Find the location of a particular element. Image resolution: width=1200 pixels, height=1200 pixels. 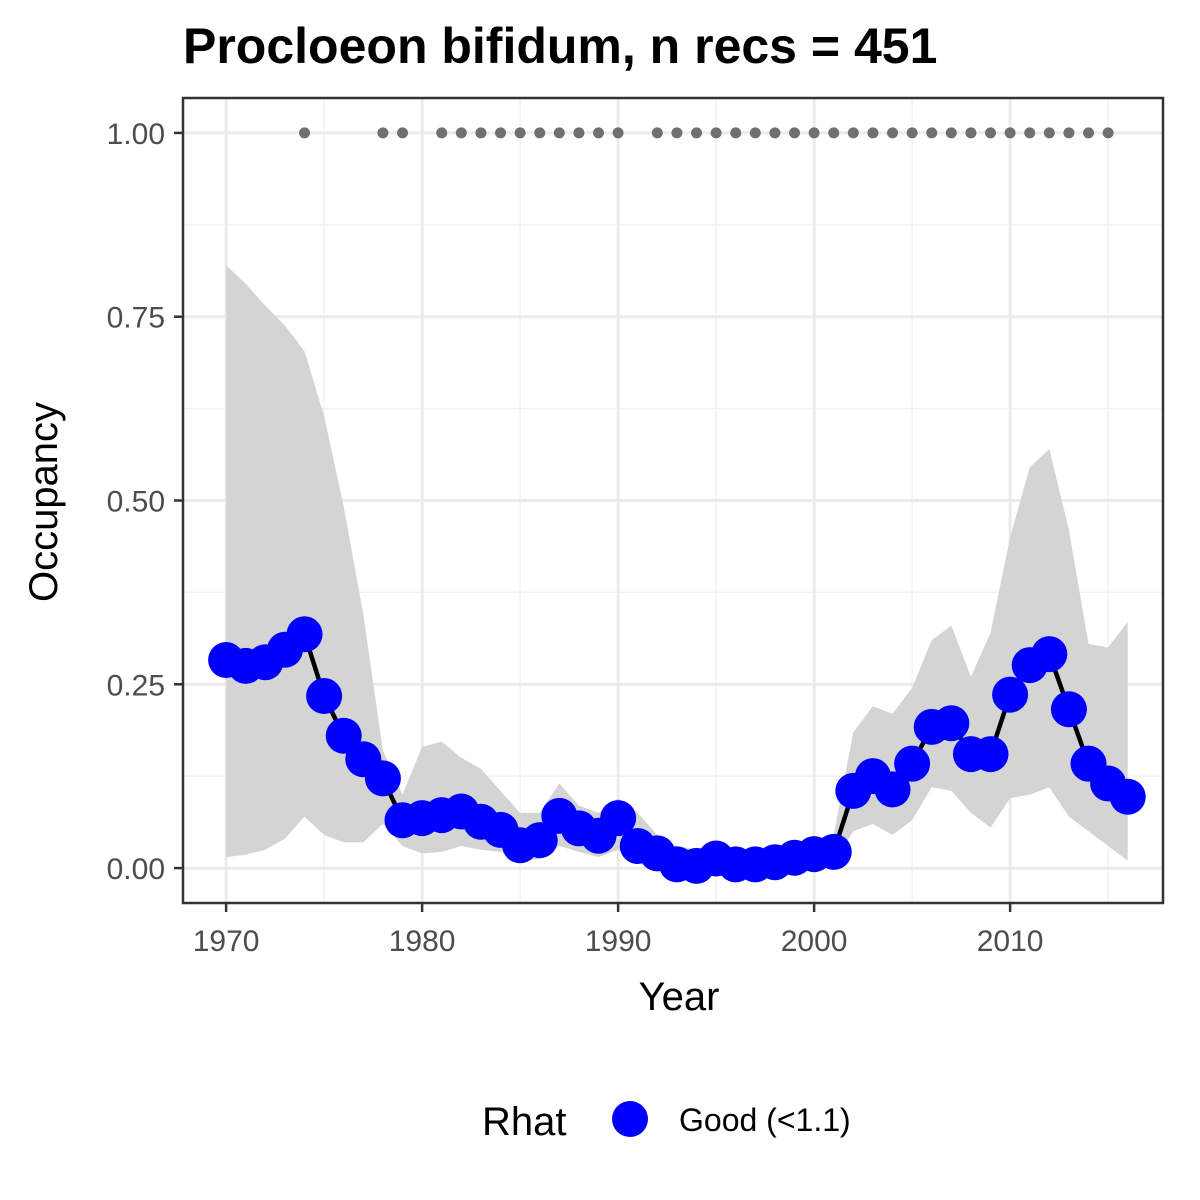

legend-title: Rhat is located at coordinates (524, 1122).